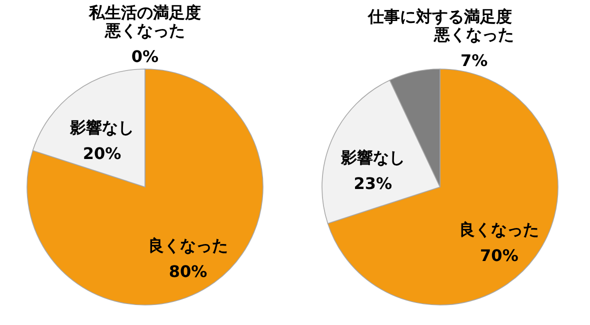 This screenshot has width=590, height=325. I want to click on chart-title: 私生活の満足度, so click(144, 12).